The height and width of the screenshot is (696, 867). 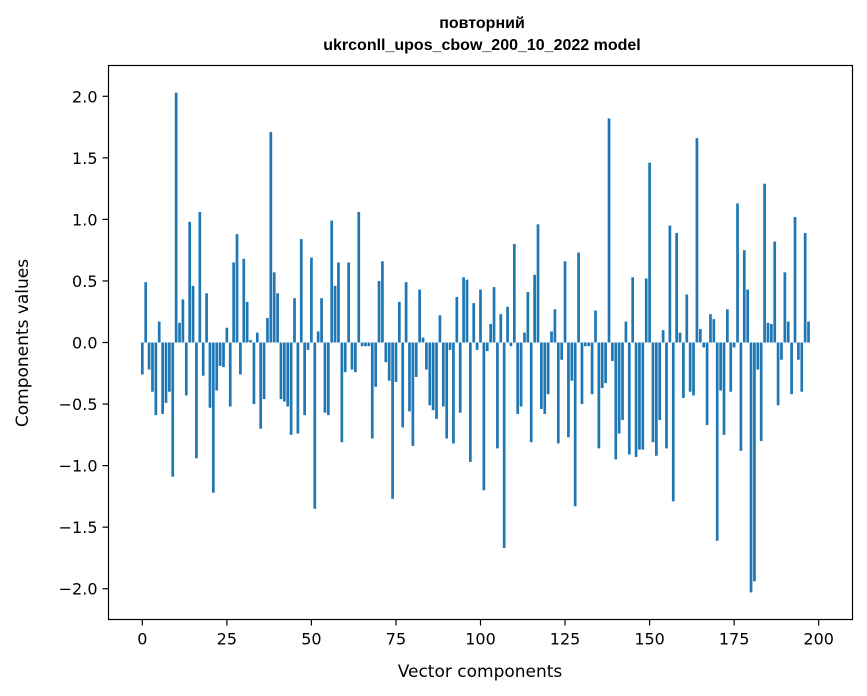 What do you see at coordinates (78, 404) in the screenshot?
I see `y-tick-label: −0.5` at bounding box center [78, 404].